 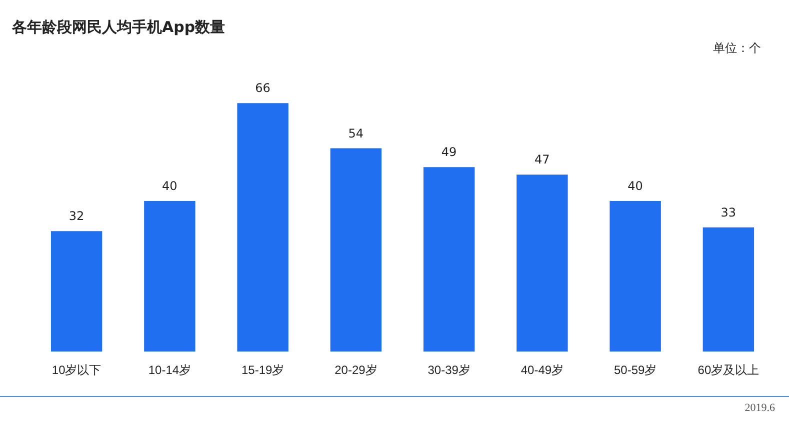 I want to click on data-label: 49, so click(x=449, y=152).